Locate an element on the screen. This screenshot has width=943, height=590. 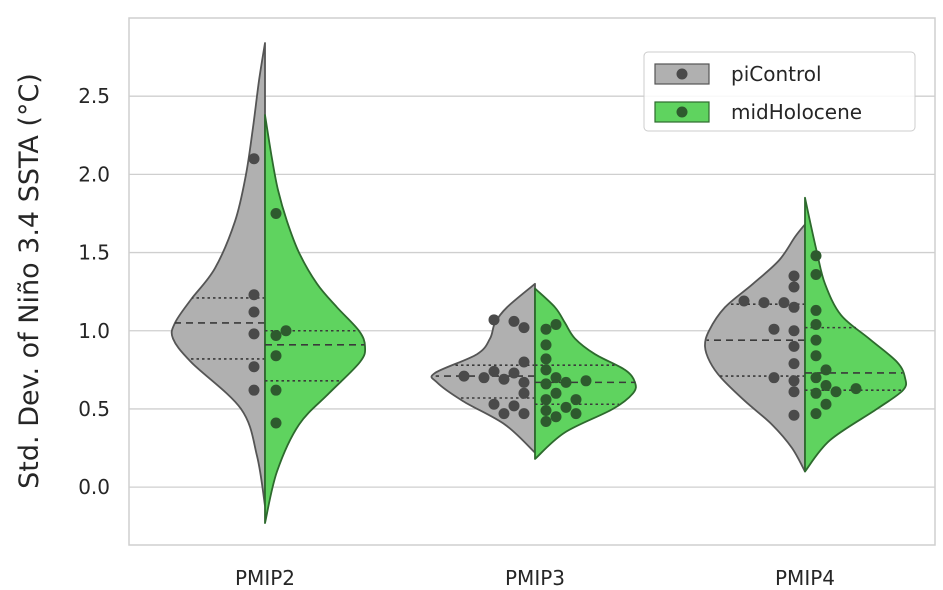
y-tick-label: 1.0 is located at coordinates (94, 331).